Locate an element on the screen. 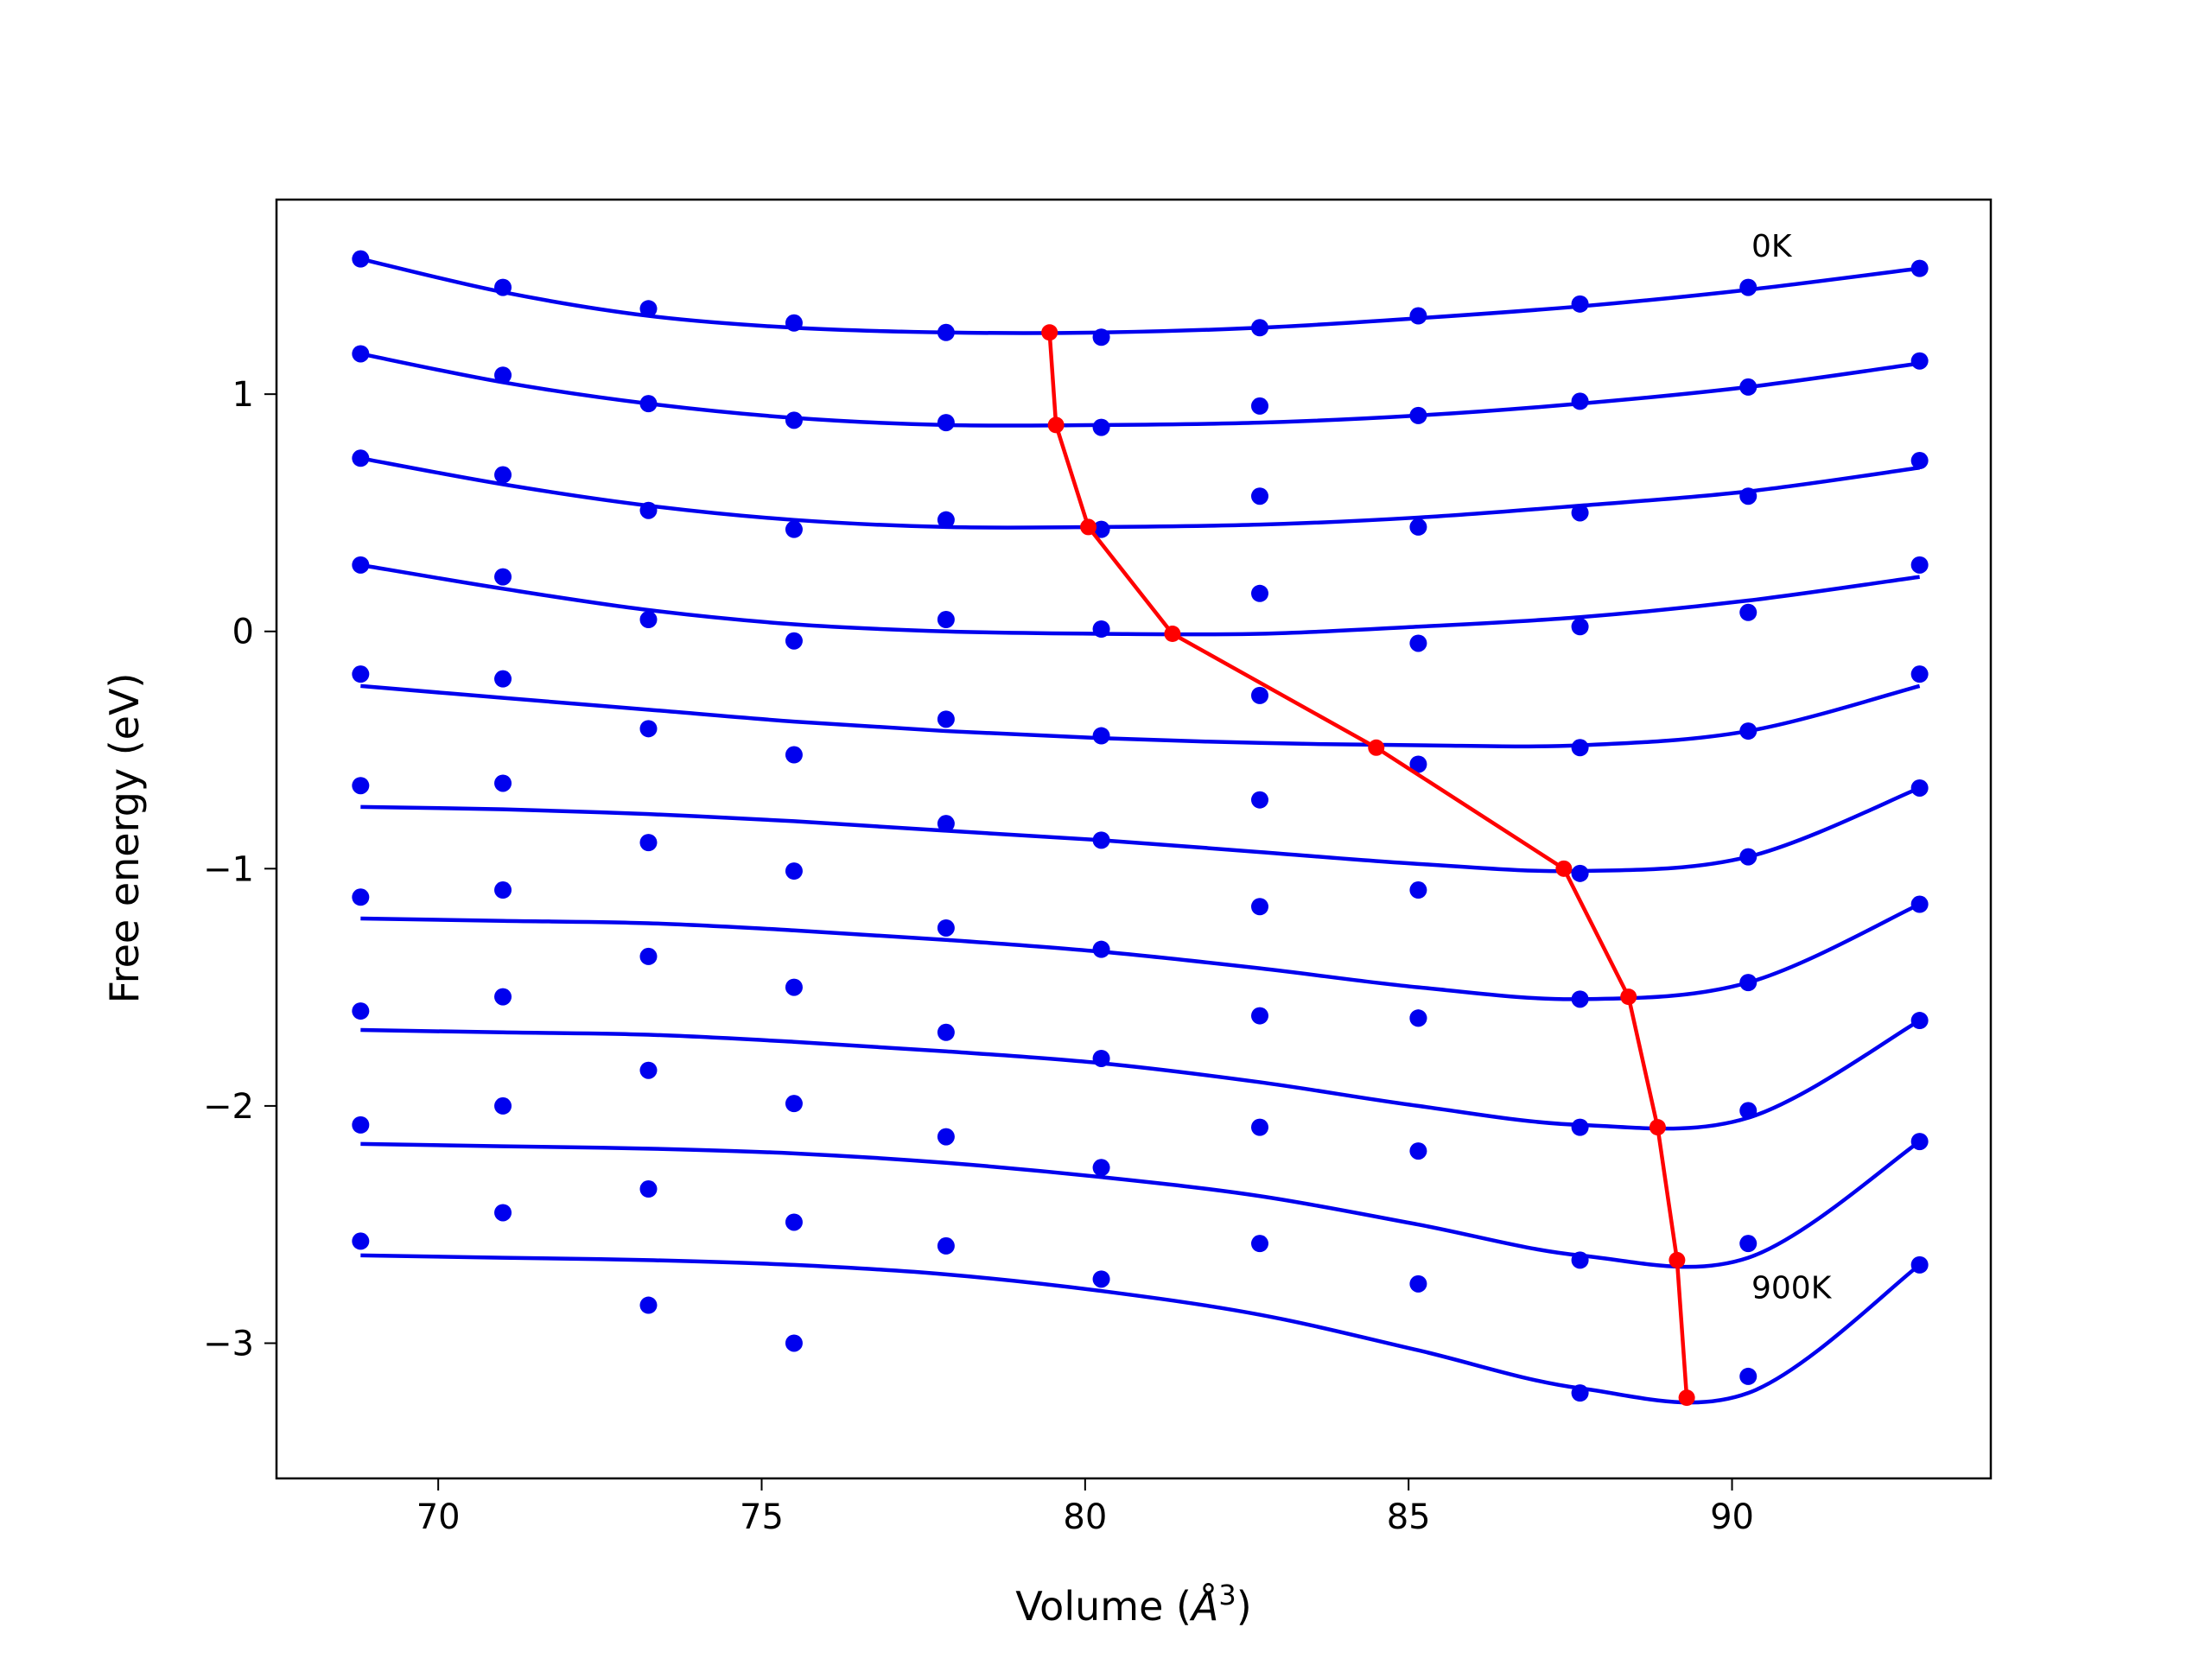  x-axis-ticks: 70 75 80 85 90 is located at coordinates (1085, 1507).